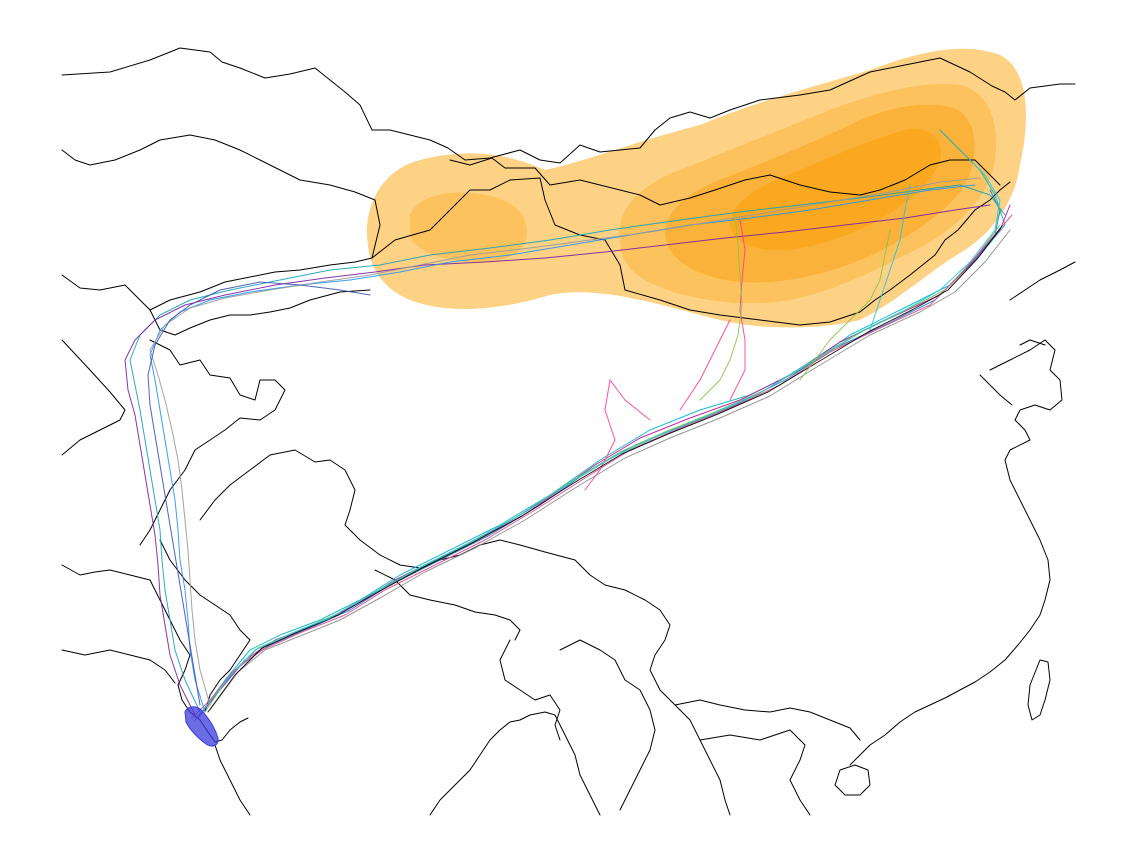  What do you see at coordinates (205, 626) in the screenshot?
I see `border-pakistan-india` at bounding box center [205, 626].